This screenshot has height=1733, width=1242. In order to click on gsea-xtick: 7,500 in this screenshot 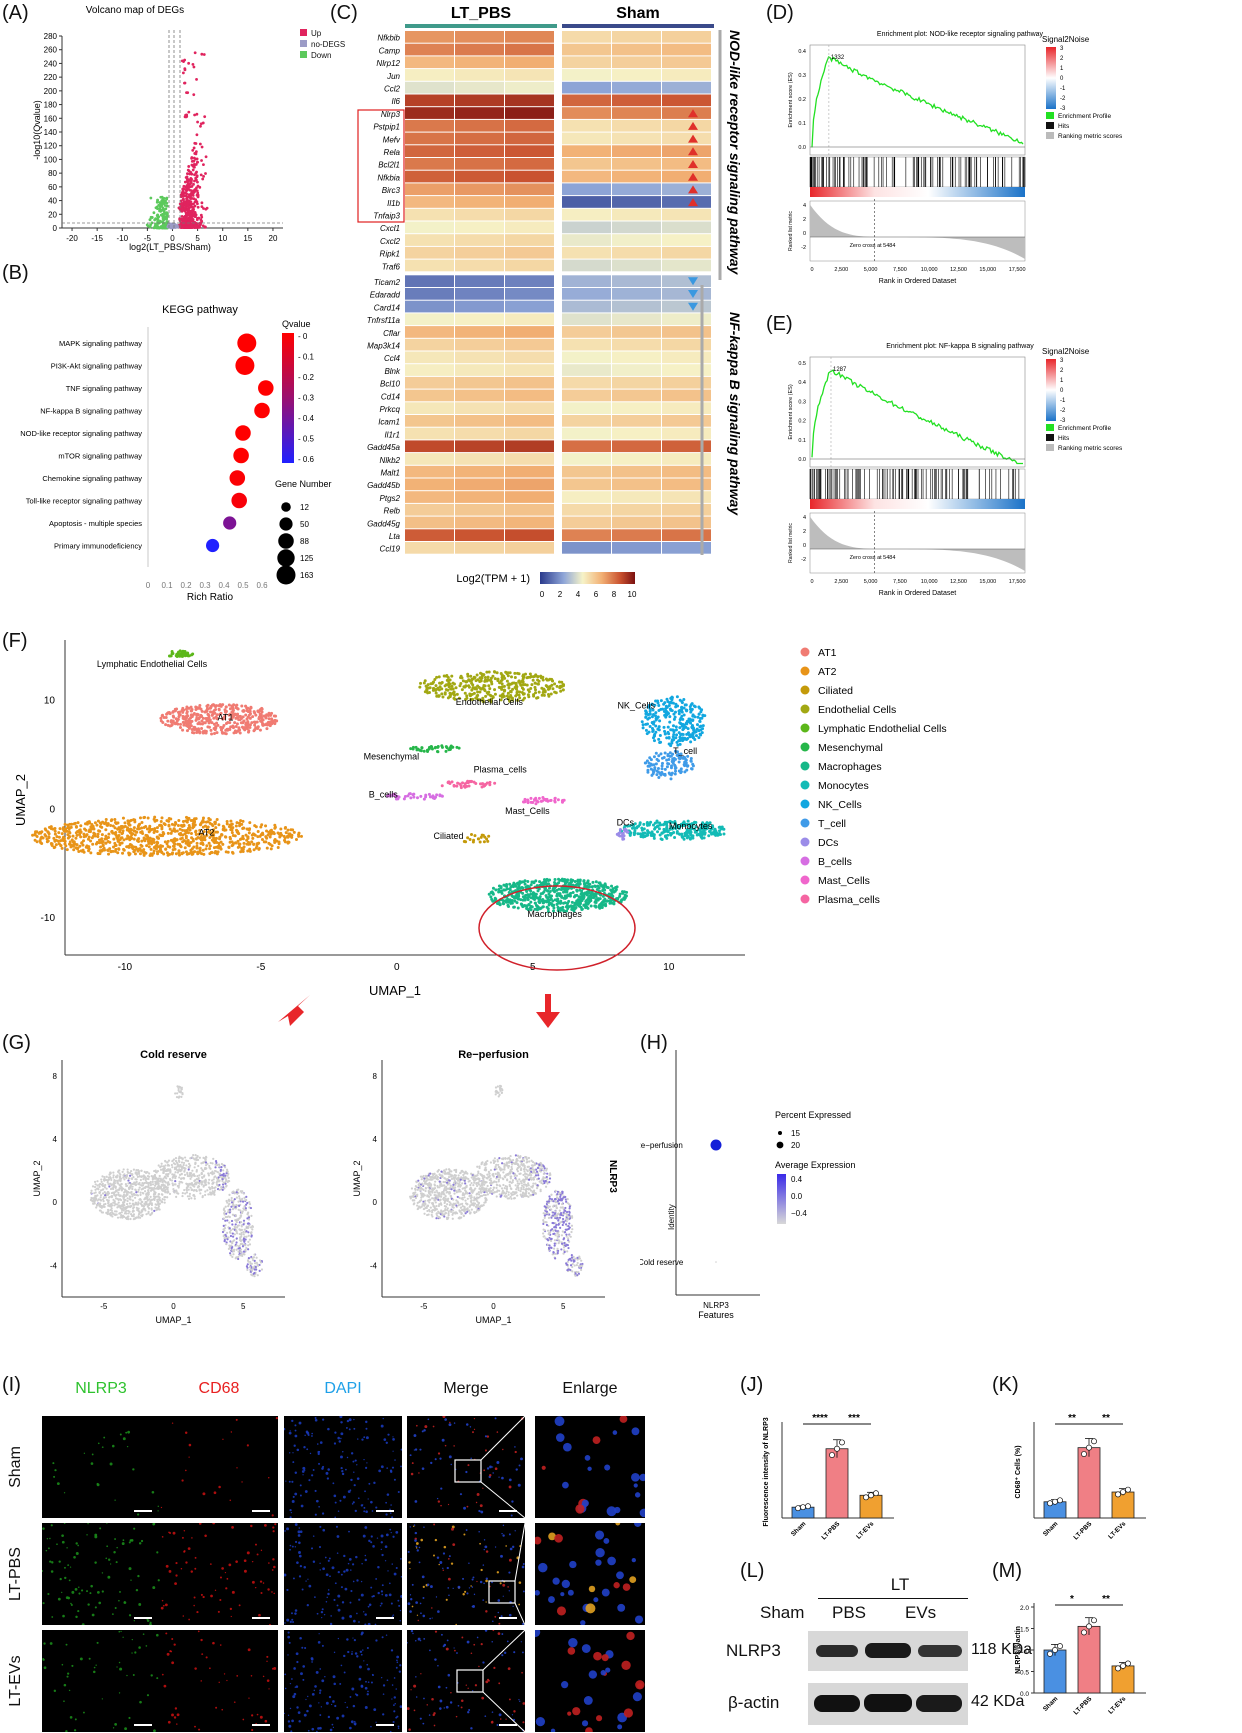, I will do `click(900, 582)`.